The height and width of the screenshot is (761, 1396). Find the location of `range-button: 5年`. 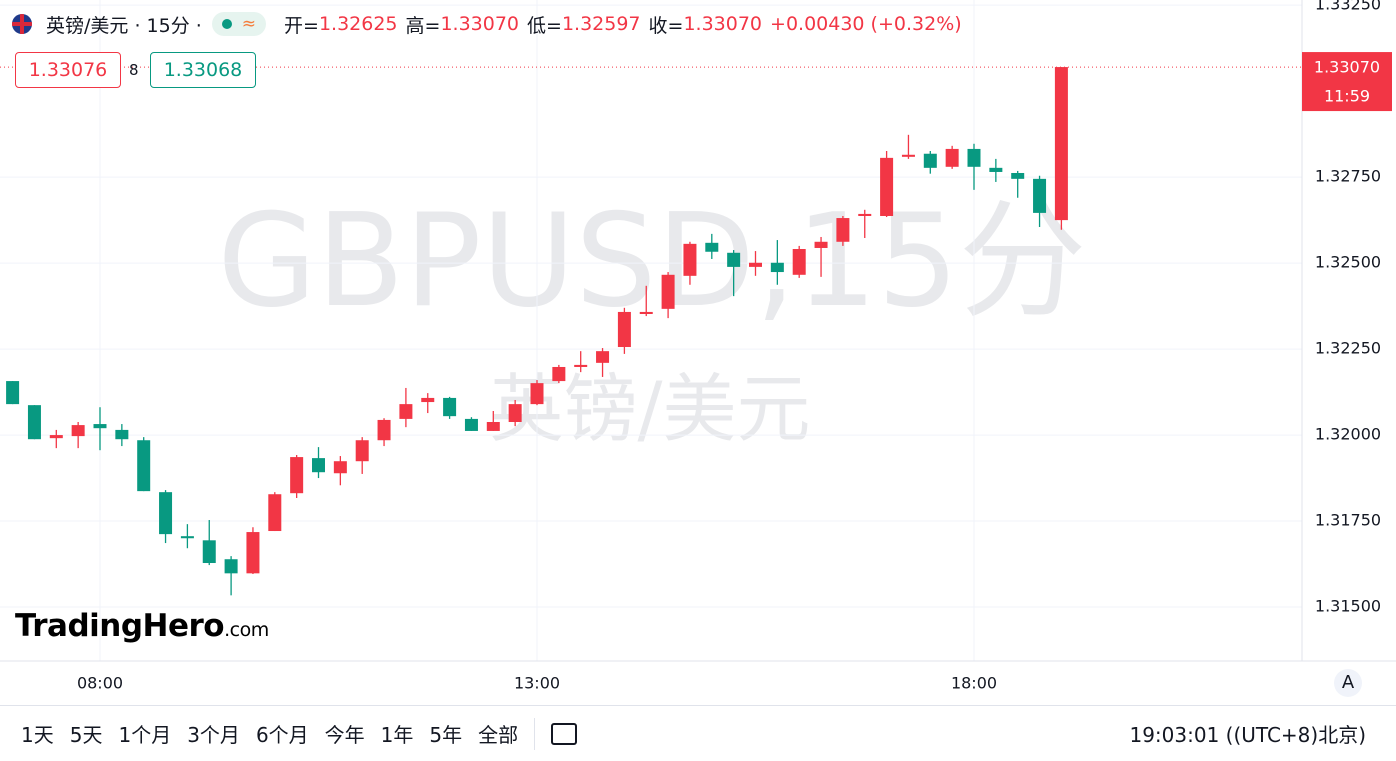

range-button: 5年 is located at coordinates (446, 735).